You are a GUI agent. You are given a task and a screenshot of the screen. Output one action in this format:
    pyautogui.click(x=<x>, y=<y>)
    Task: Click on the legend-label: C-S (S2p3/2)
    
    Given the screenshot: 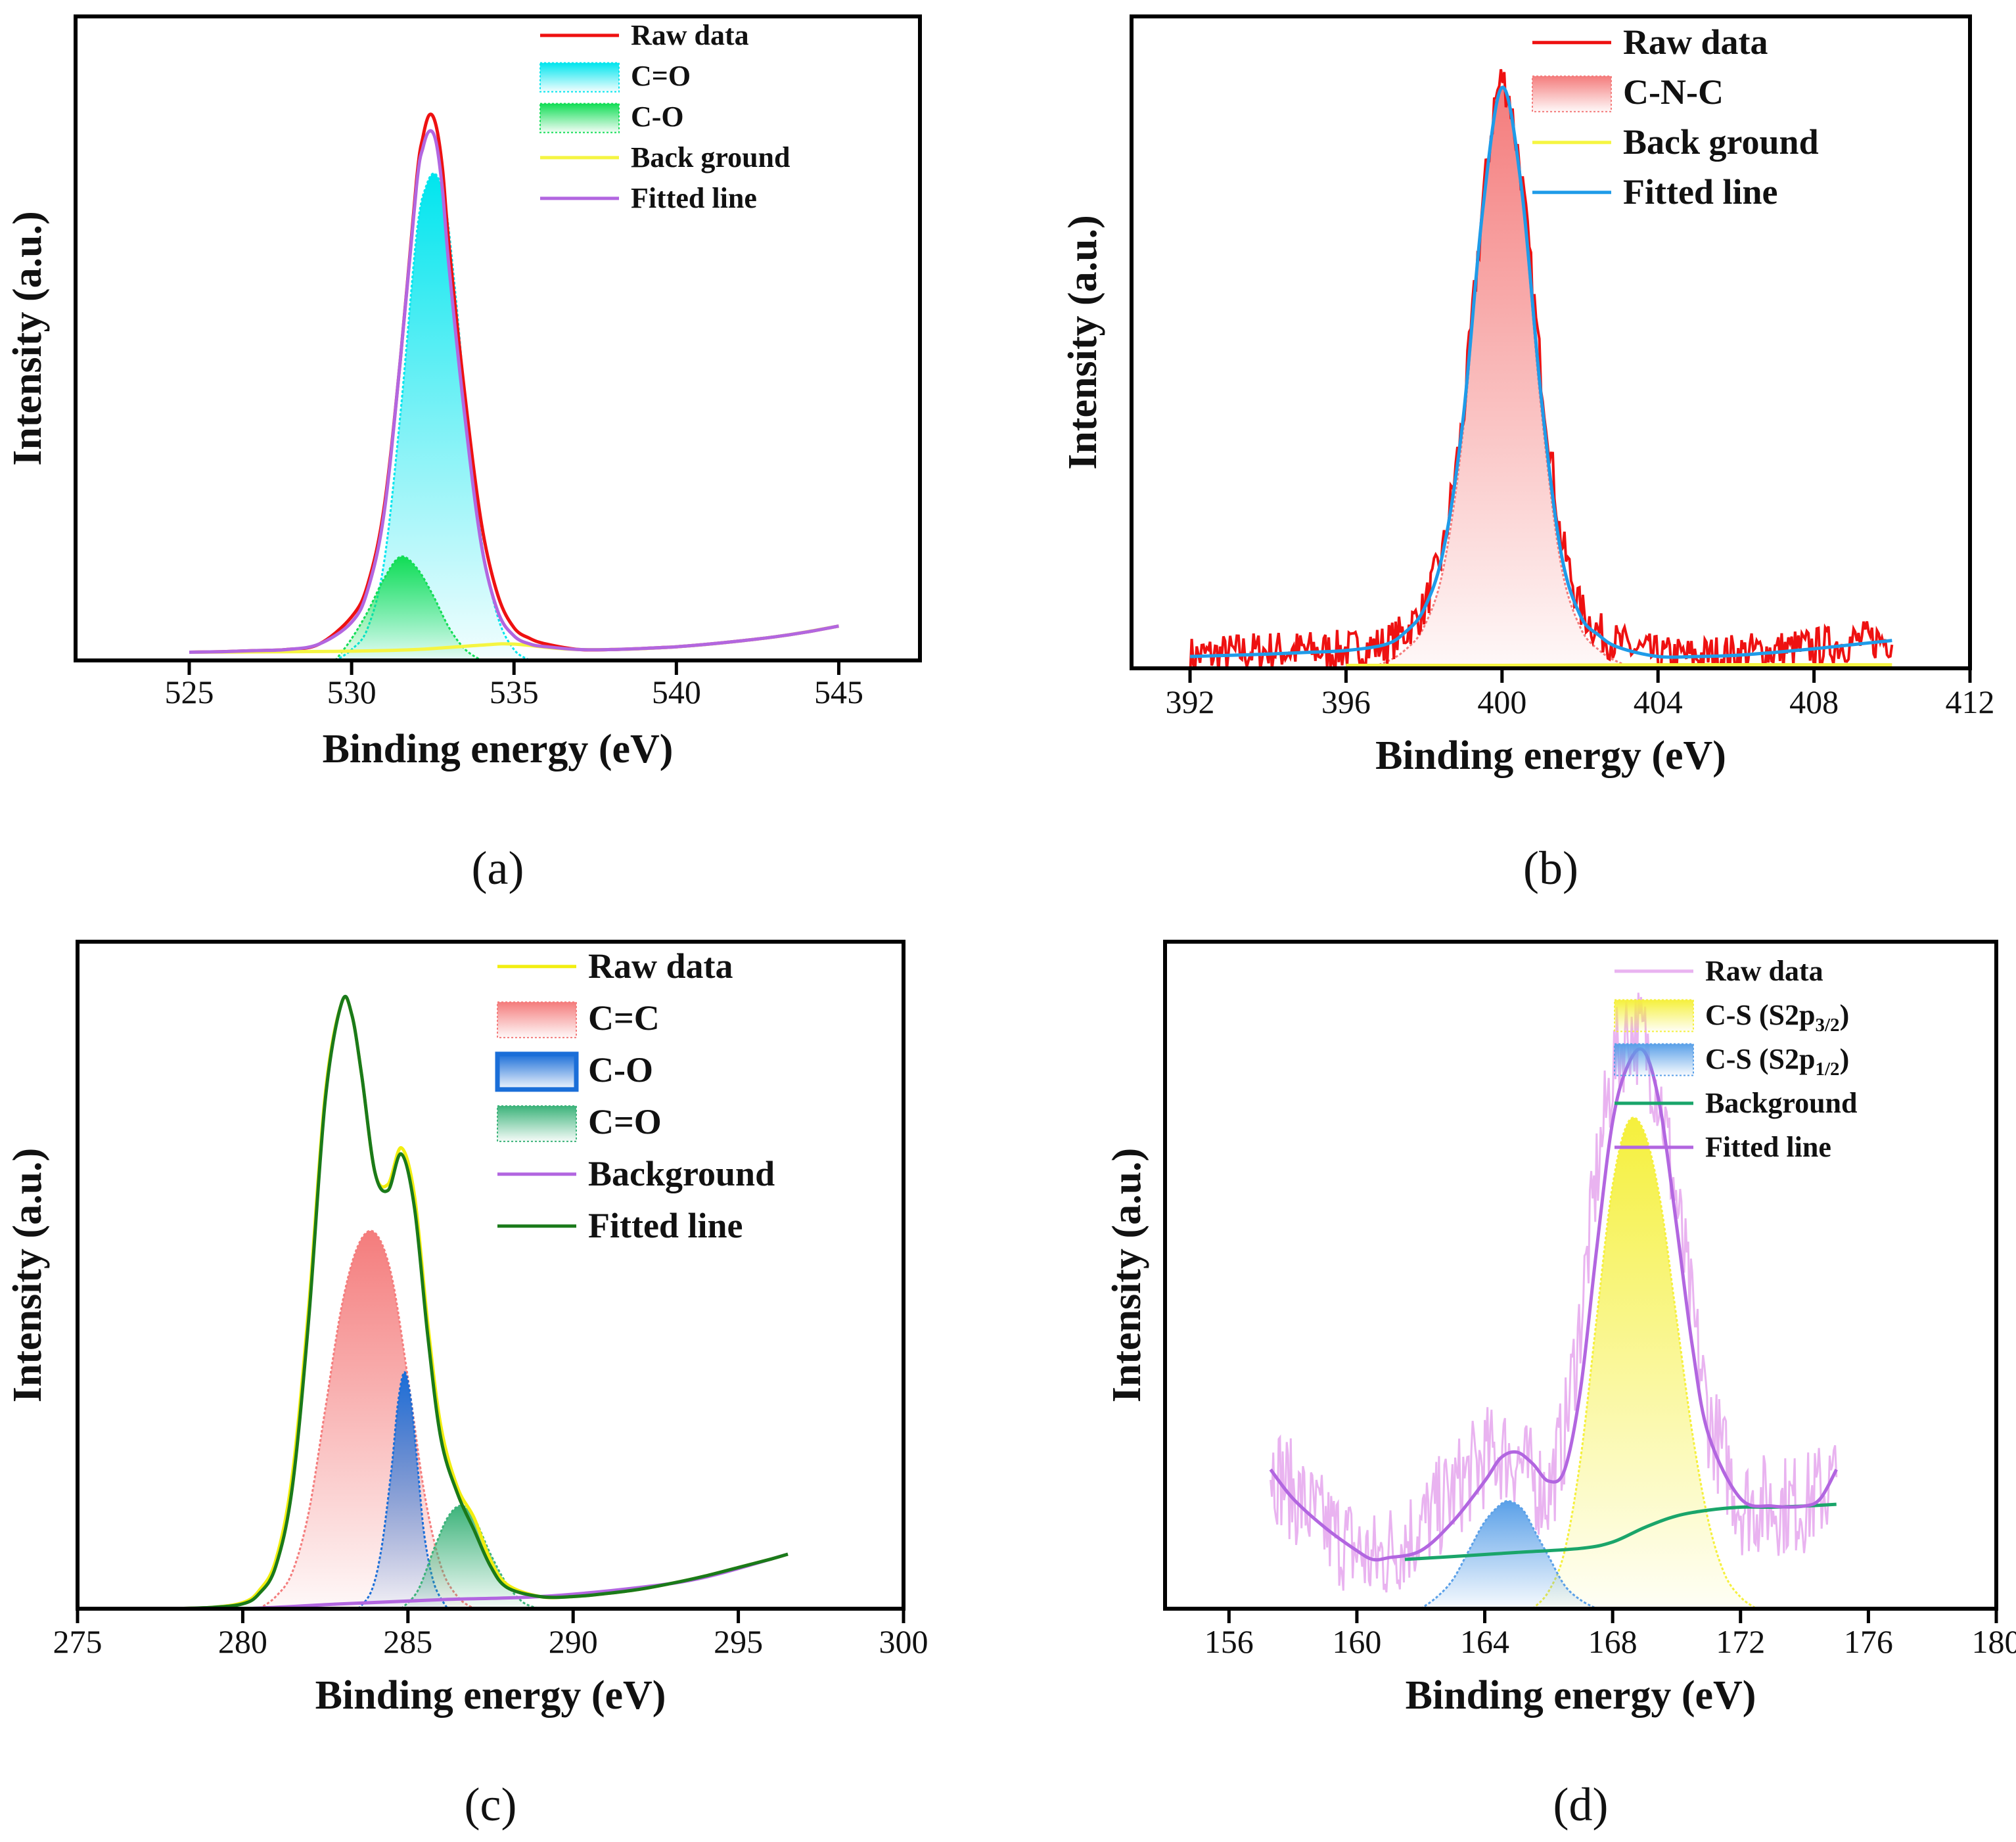 What is the action you would take?
    pyautogui.click(x=1777, y=1017)
    